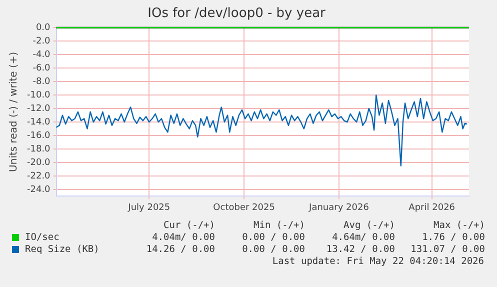  I want to click on y-tick-label: -4.0, so click(41, 55).